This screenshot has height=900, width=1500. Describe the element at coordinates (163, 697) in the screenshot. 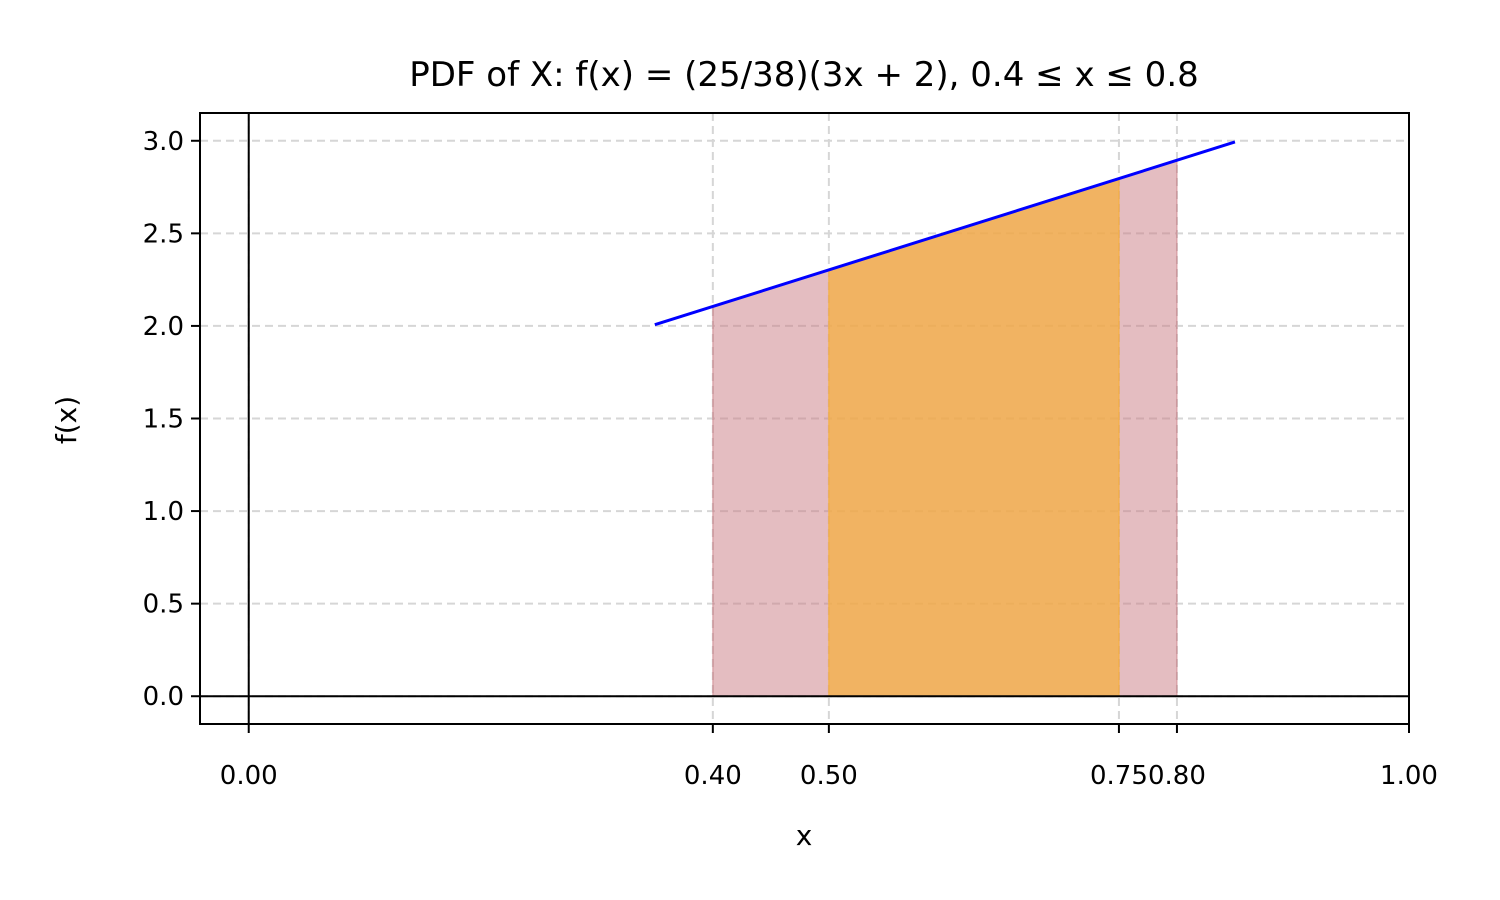

I see `y-tick-label-0: 0.0` at that location.